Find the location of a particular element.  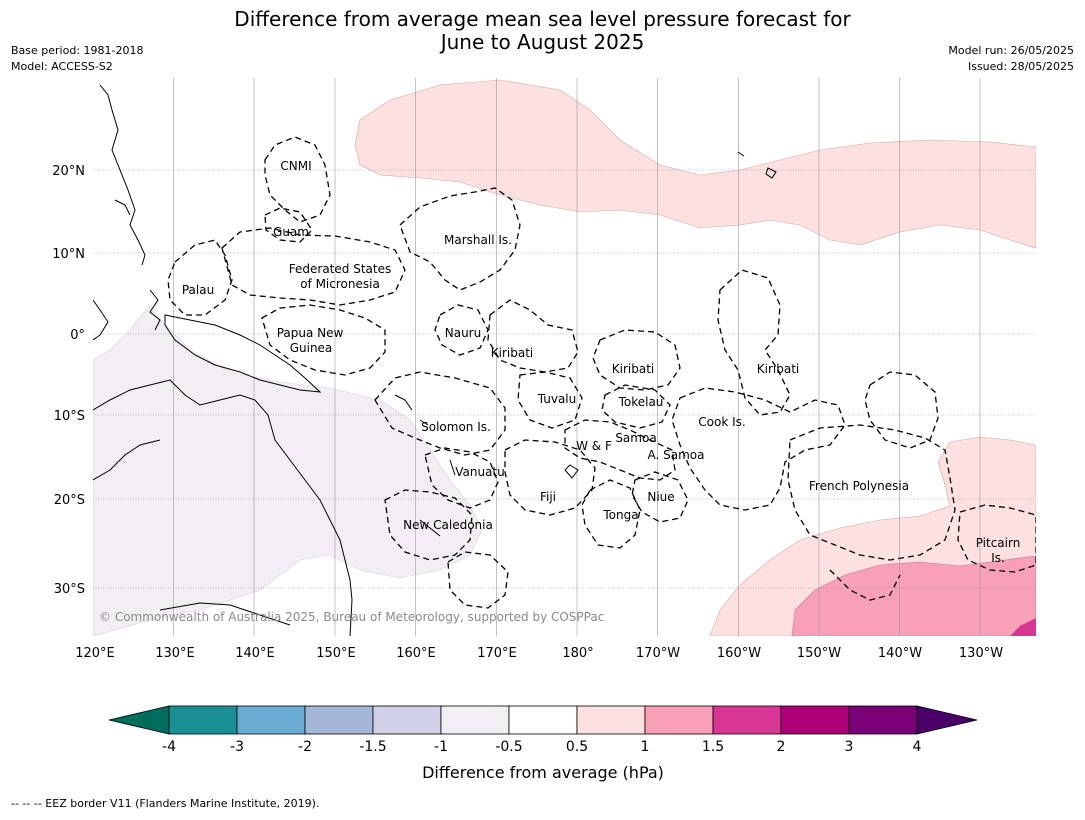

lat-label: 20°S is located at coordinates (69, 500).